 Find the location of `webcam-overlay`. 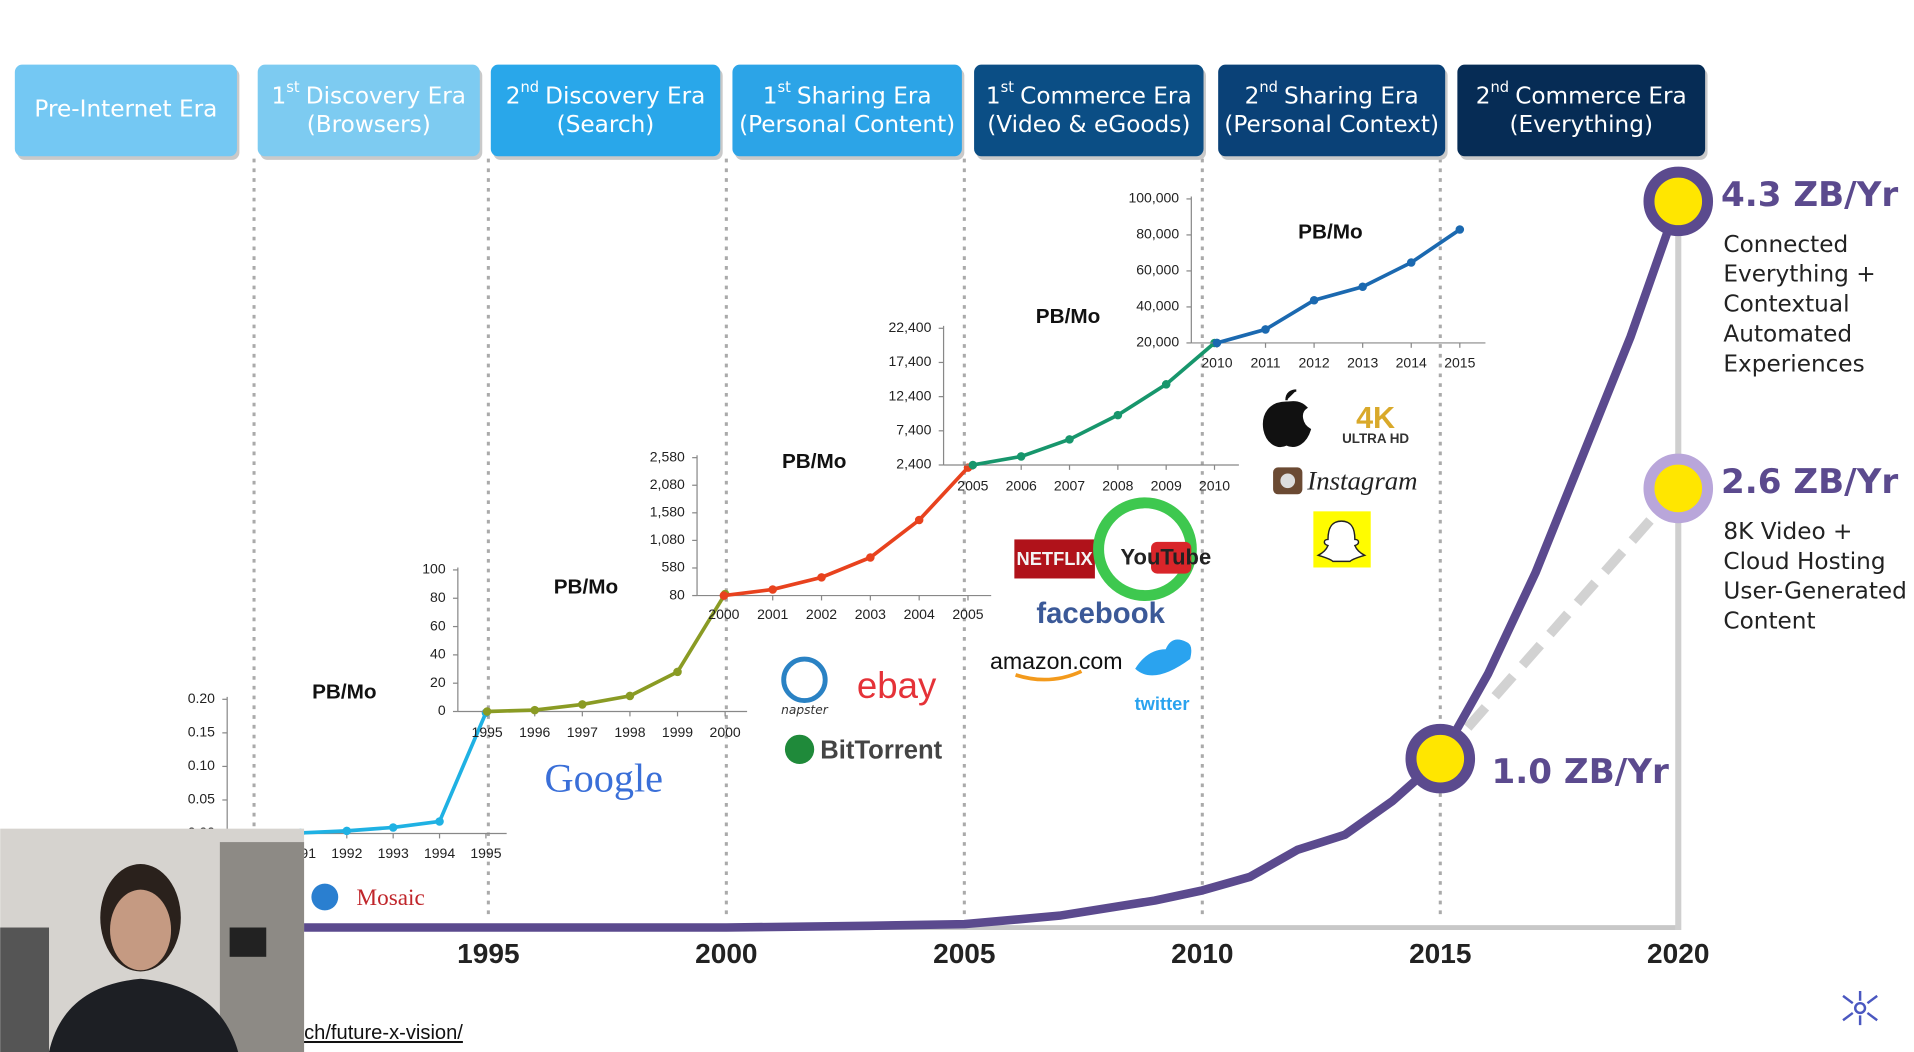

webcam-overlay is located at coordinates (152, 940).